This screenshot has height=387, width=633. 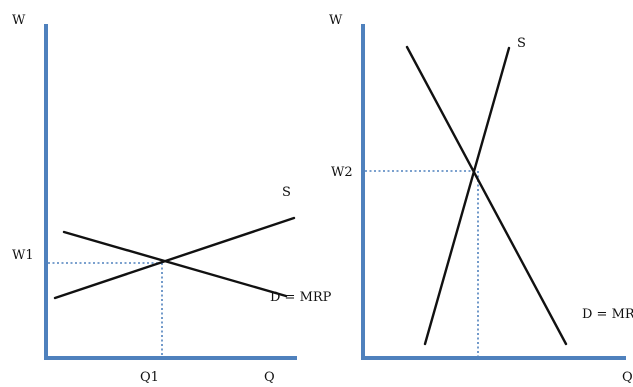 What do you see at coordinates (286, 192) in the screenshot?
I see `left-supply-label: S` at bounding box center [286, 192].